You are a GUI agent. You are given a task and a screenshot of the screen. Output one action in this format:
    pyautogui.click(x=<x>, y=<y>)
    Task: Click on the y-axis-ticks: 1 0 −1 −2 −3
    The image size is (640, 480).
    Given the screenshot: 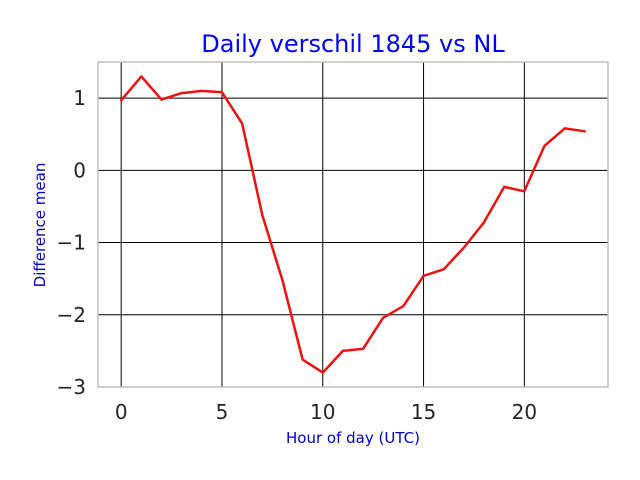 What is the action you would take?
    pyautogui.click(x=71, y=242)
    